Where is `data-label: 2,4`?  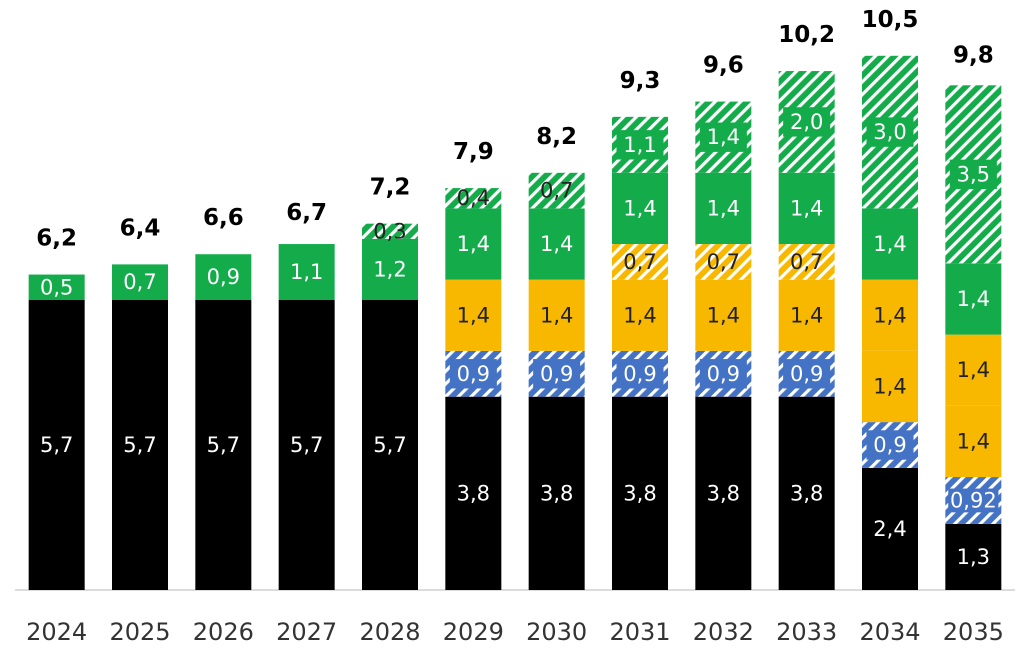 data-label: 2,4 is located at coordinates (889, 529).